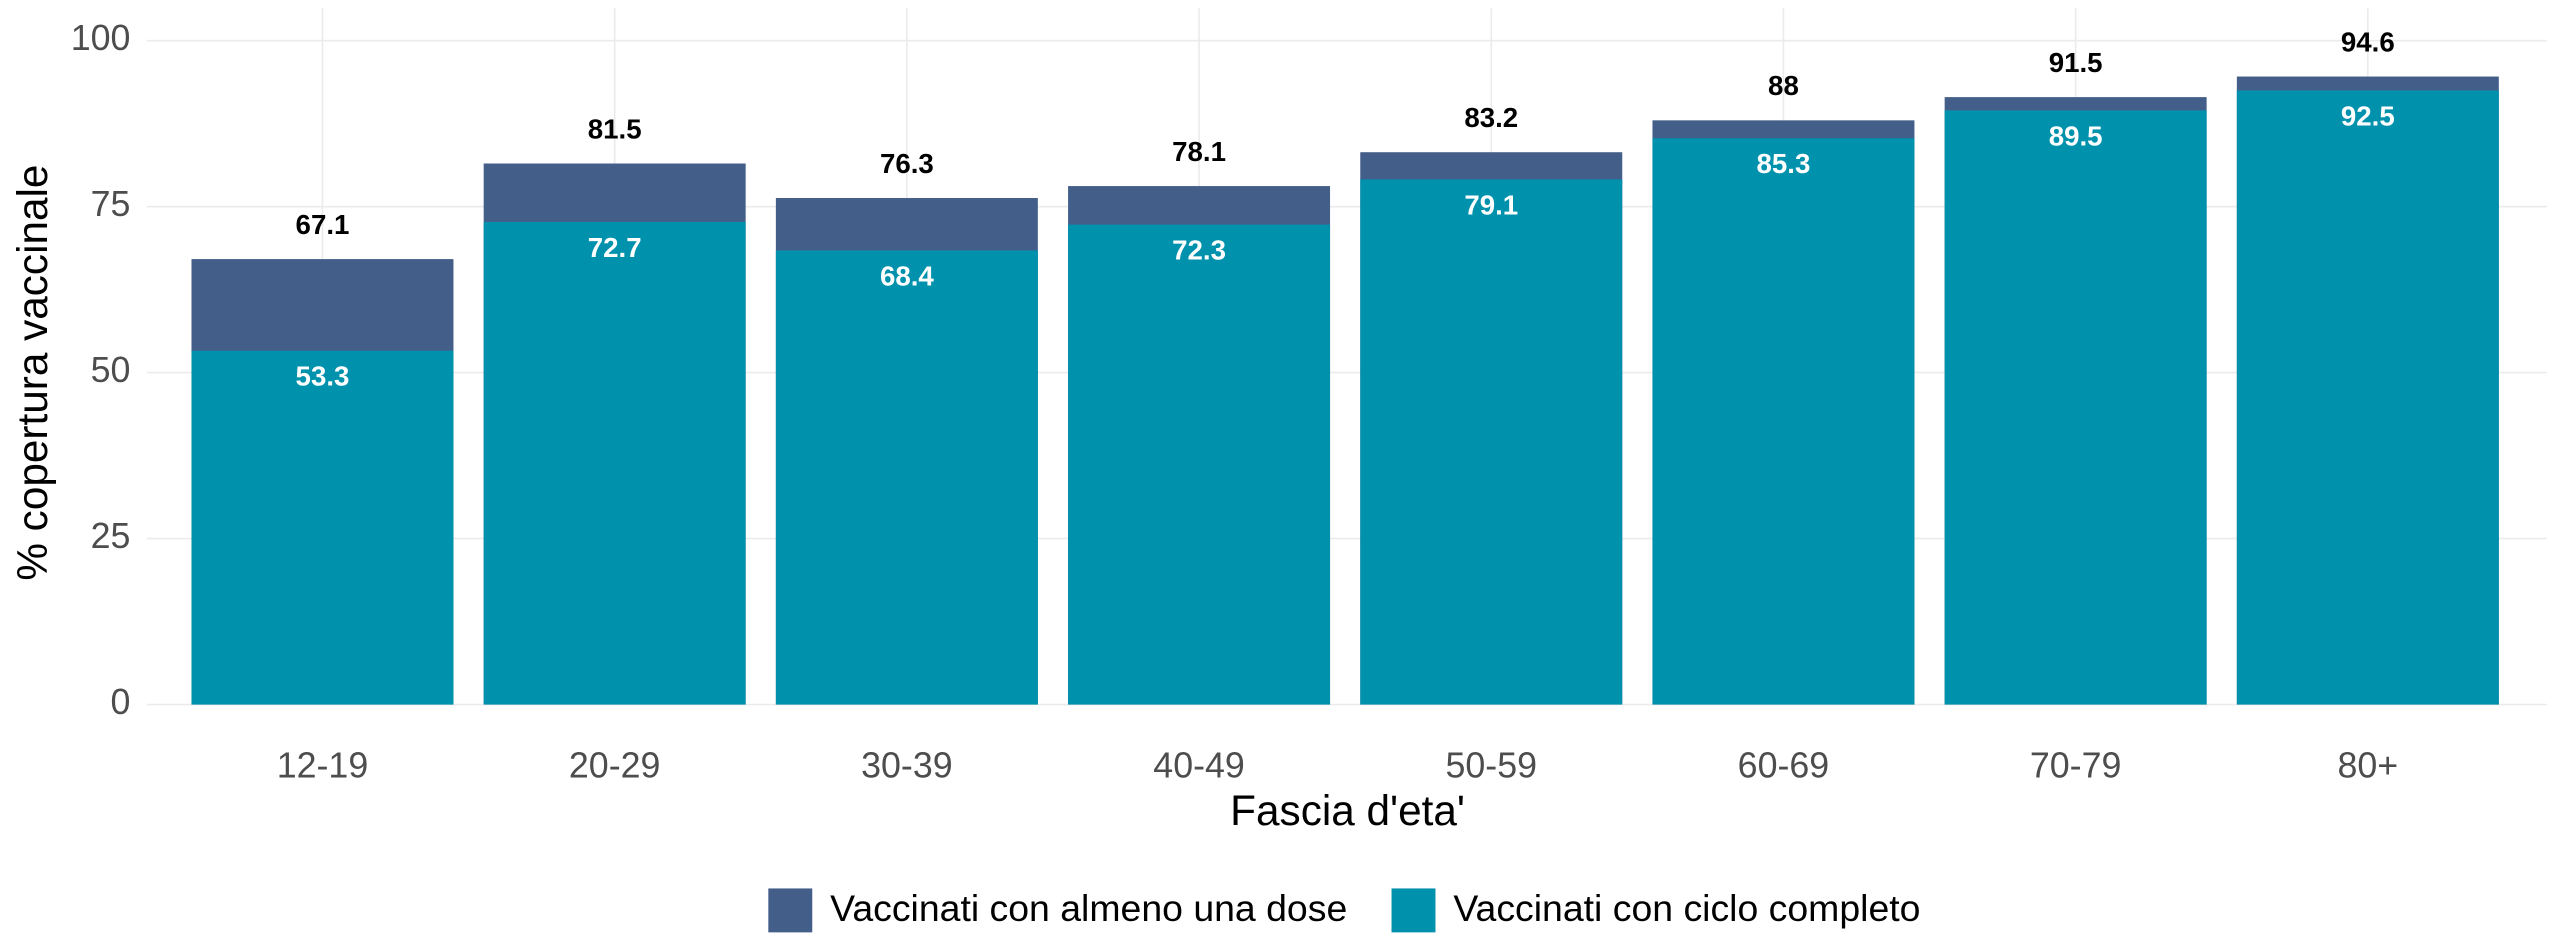 The image size is (2552, 934). What do you see at coordinates (1783, 85) in the screenshot?
I see `data-label: 88` at bounding box center [1783, 85].